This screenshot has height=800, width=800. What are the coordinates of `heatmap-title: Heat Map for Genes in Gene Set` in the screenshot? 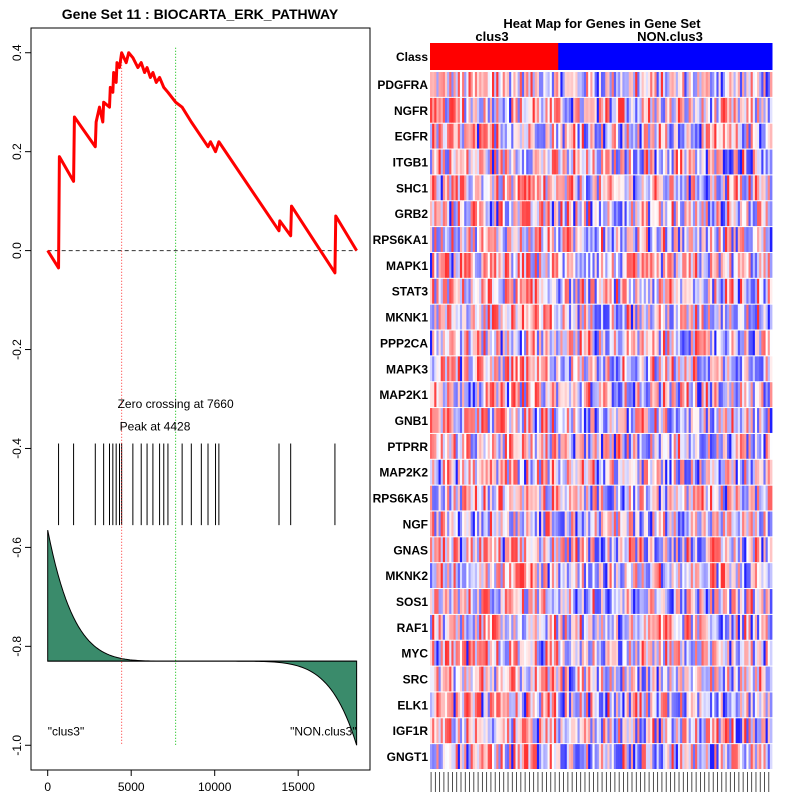 It's located at (602, 23).